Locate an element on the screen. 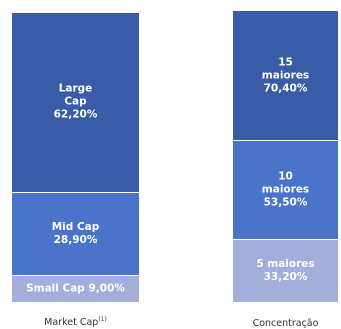 This screenshot has height=329, width=341. bar-segment-10-maiores: 10 maiores 53,50% is located at coordinates (285, 191).